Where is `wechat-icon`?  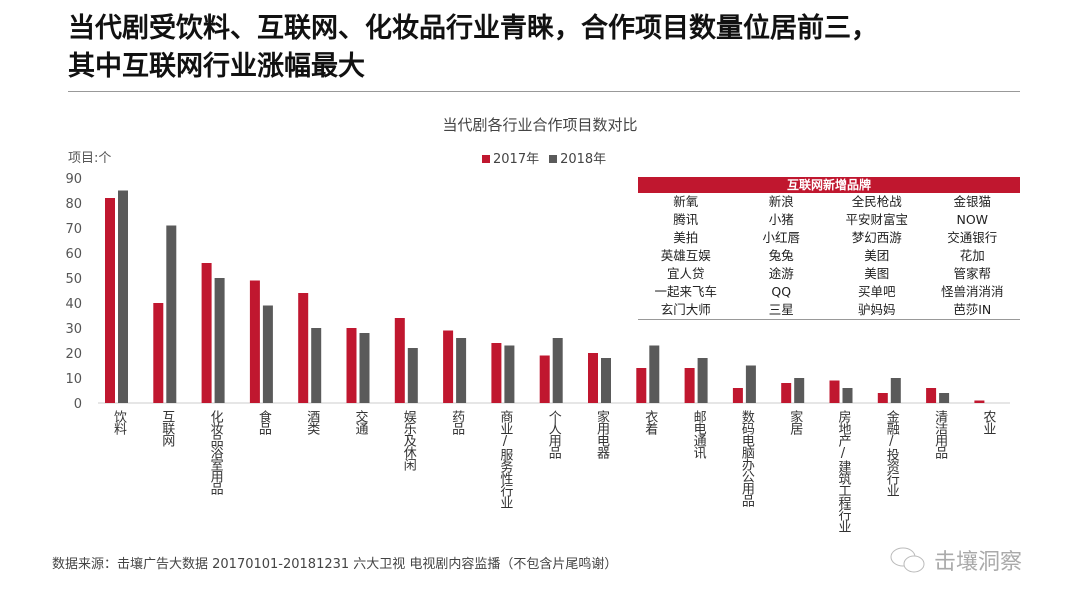
wechat-icon is located at coordinates (907, 560).